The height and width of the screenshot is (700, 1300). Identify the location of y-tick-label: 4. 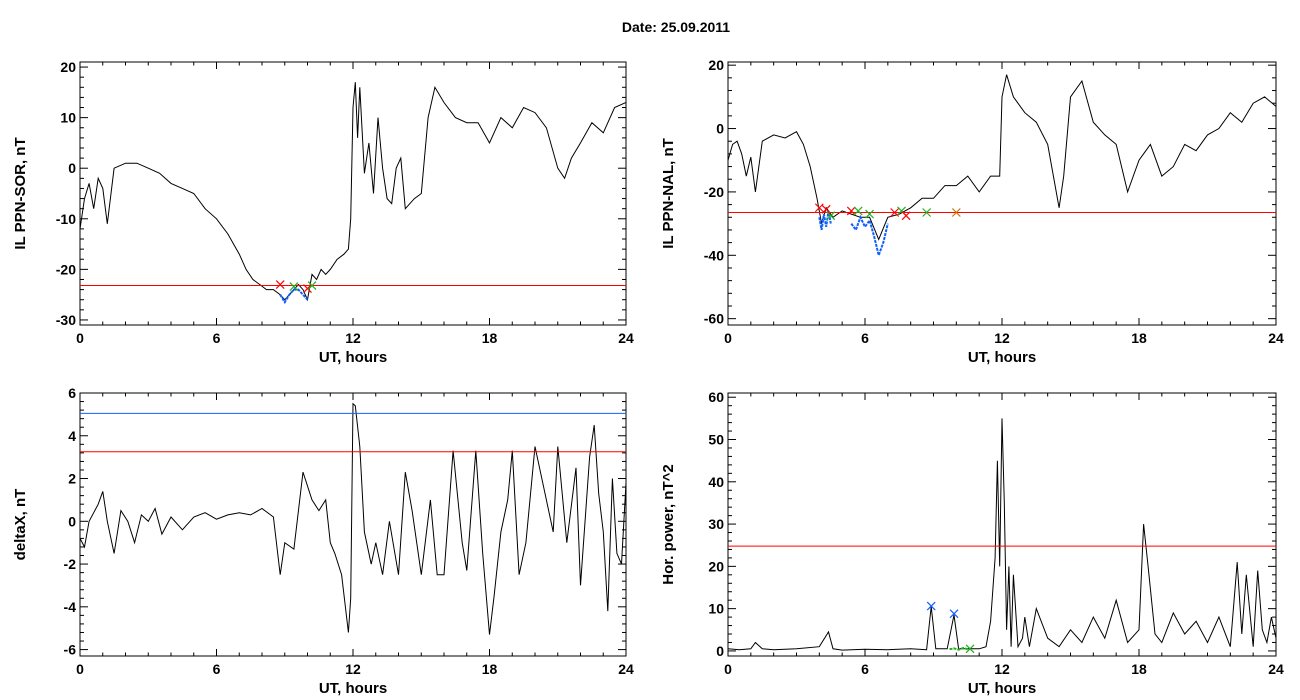
(72, 436).